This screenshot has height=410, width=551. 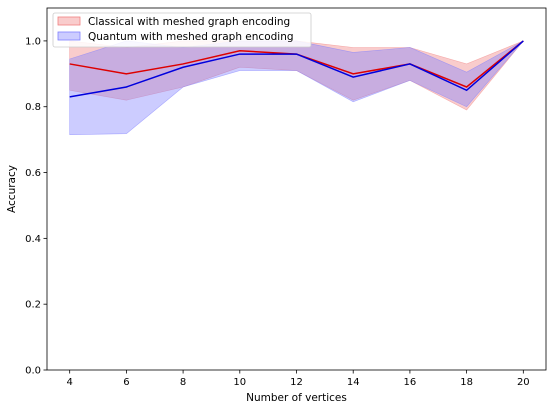 I want to click on x-axis-ticks: 4 6 8 10 12 14 16 18 20, so click(x=298, y=379).